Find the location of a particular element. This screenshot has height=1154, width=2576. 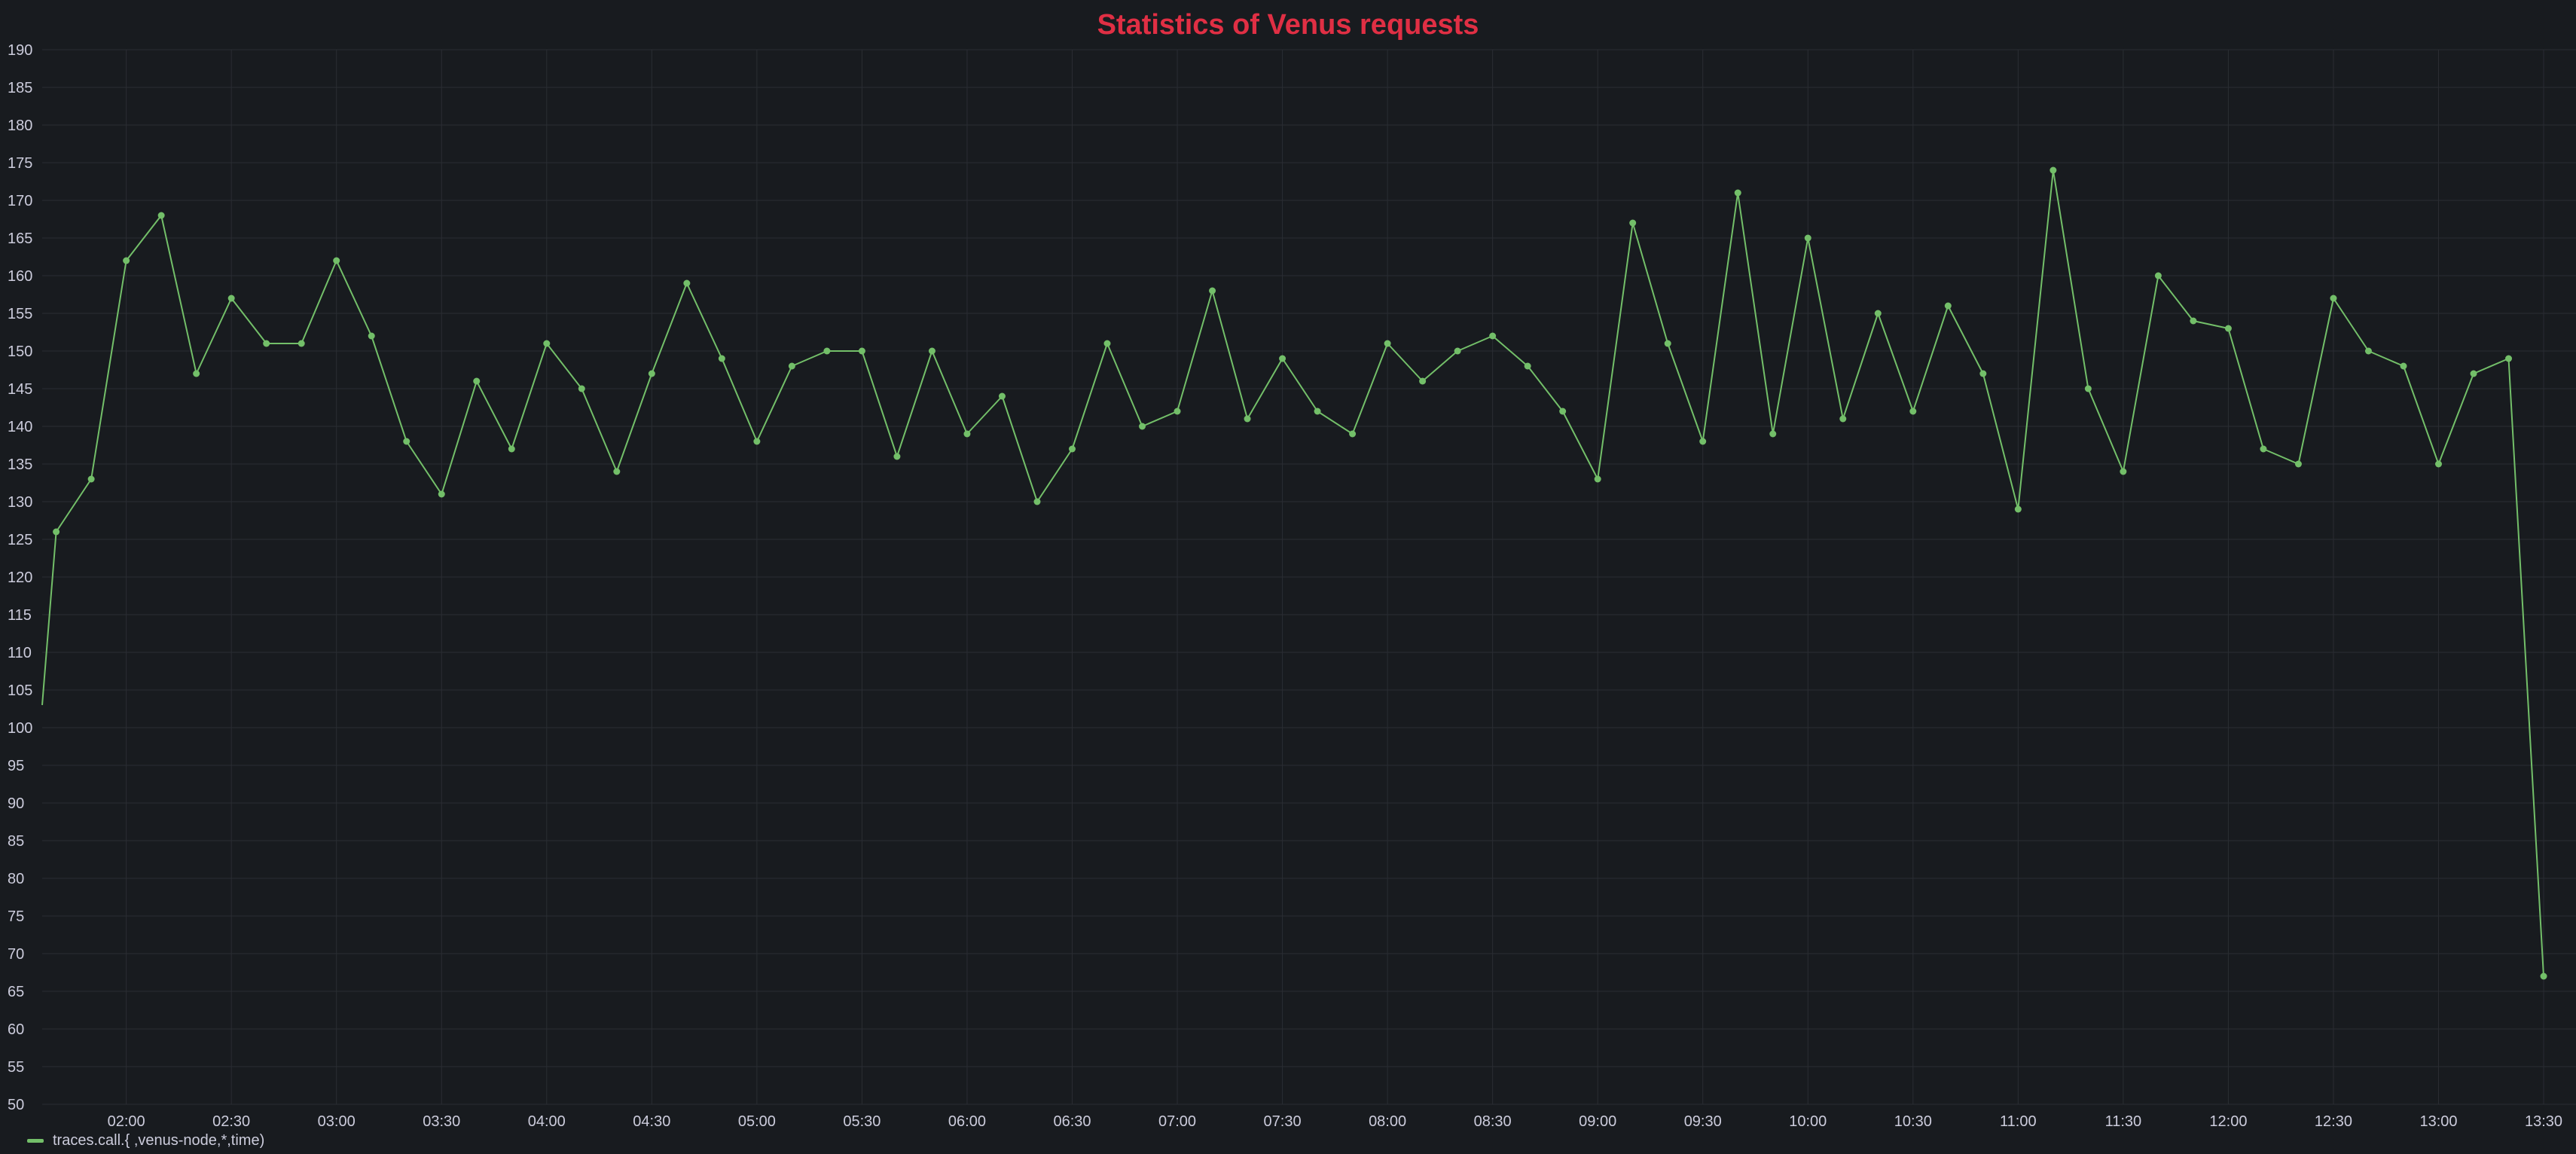

chart-title: Statistics of Venus requests is located at coordinates (1288, 25).